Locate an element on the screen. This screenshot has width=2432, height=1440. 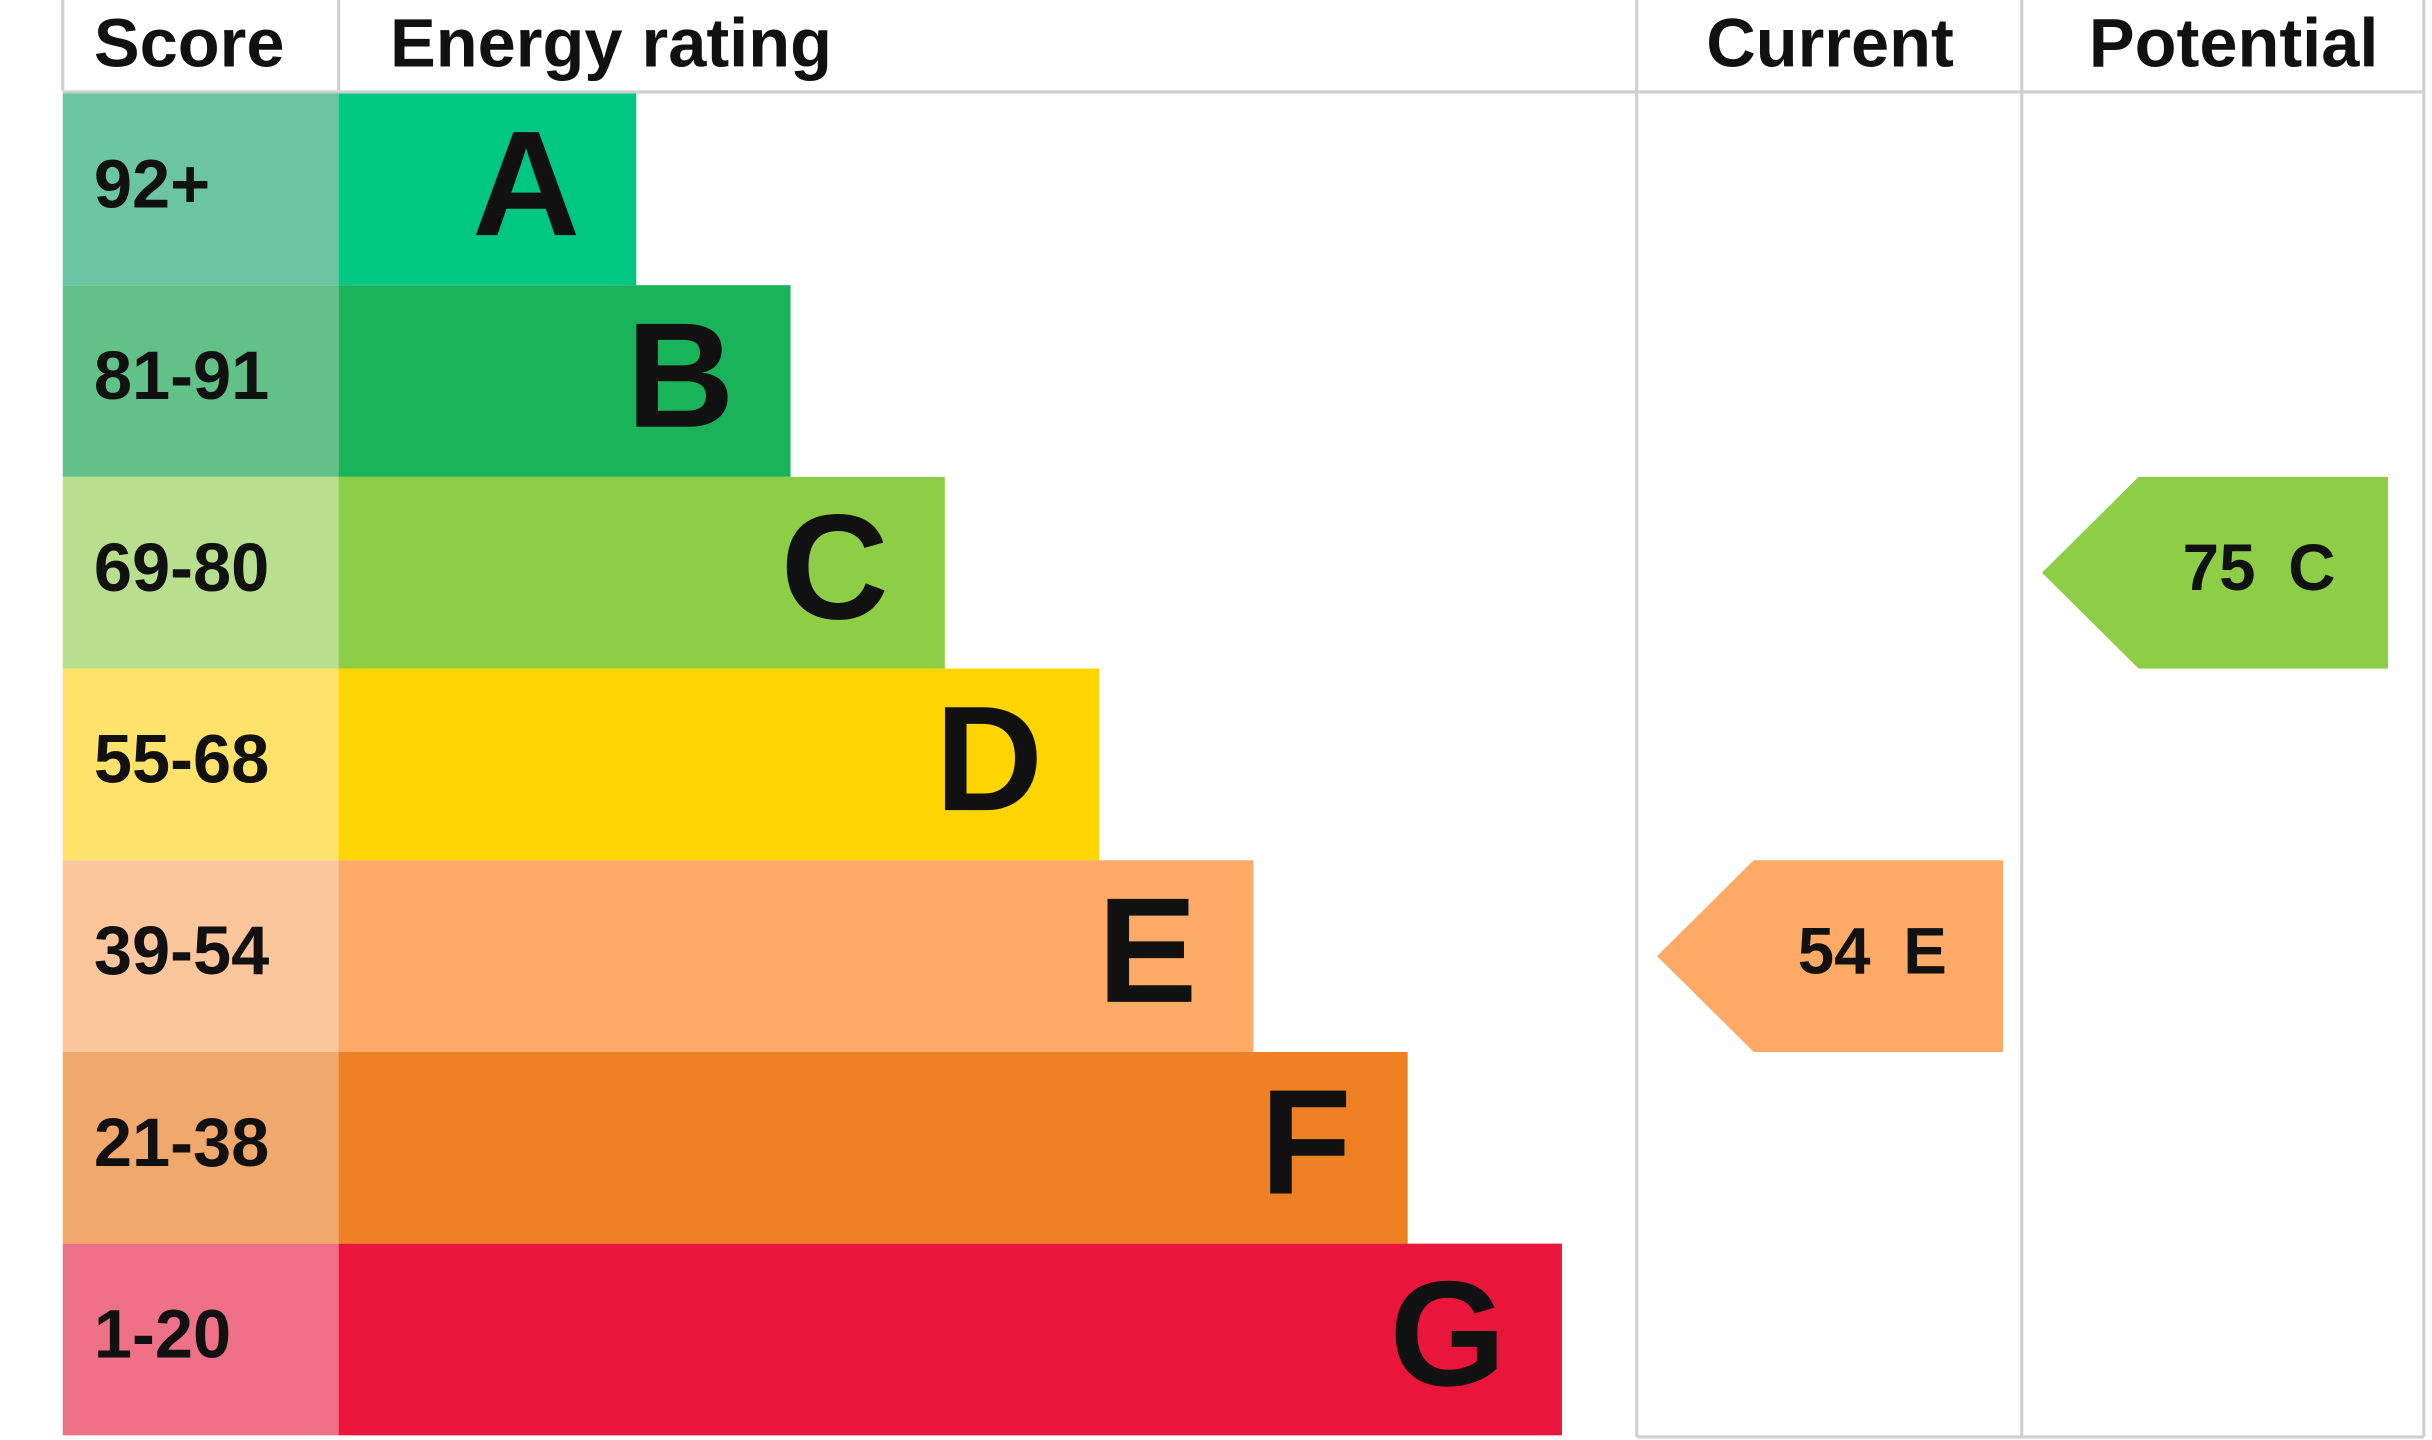
rating-letter: E is located at coordinates (1148, 950).